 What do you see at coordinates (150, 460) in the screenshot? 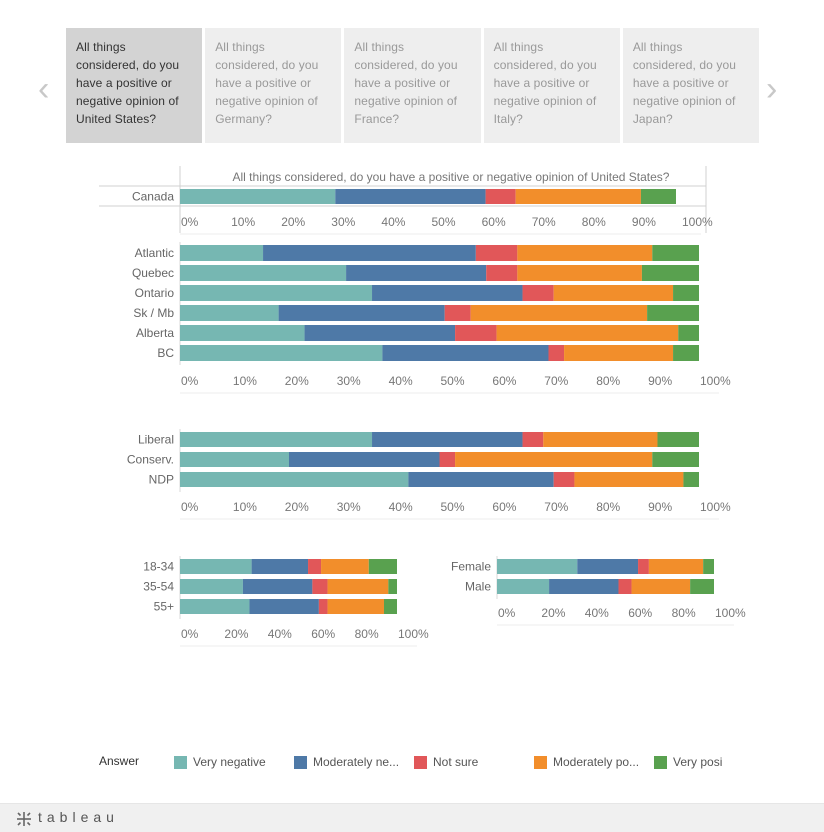
I see `category-label: Conserv.` at bounding box center [150, 460].